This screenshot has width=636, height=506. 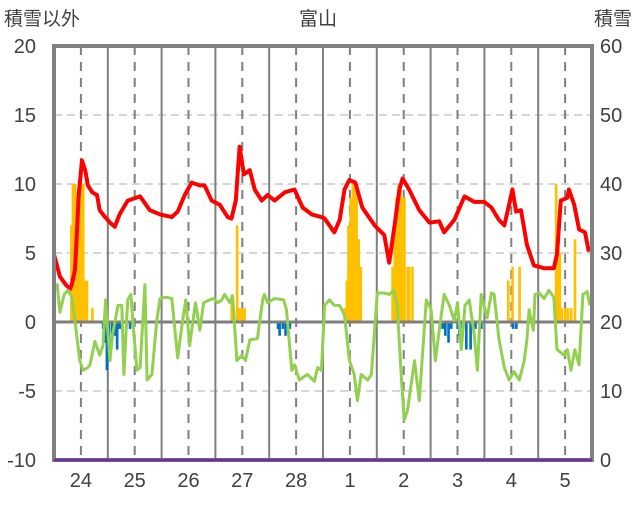 I want to click on right-tick-label: 40, so click(x=611, y=185).